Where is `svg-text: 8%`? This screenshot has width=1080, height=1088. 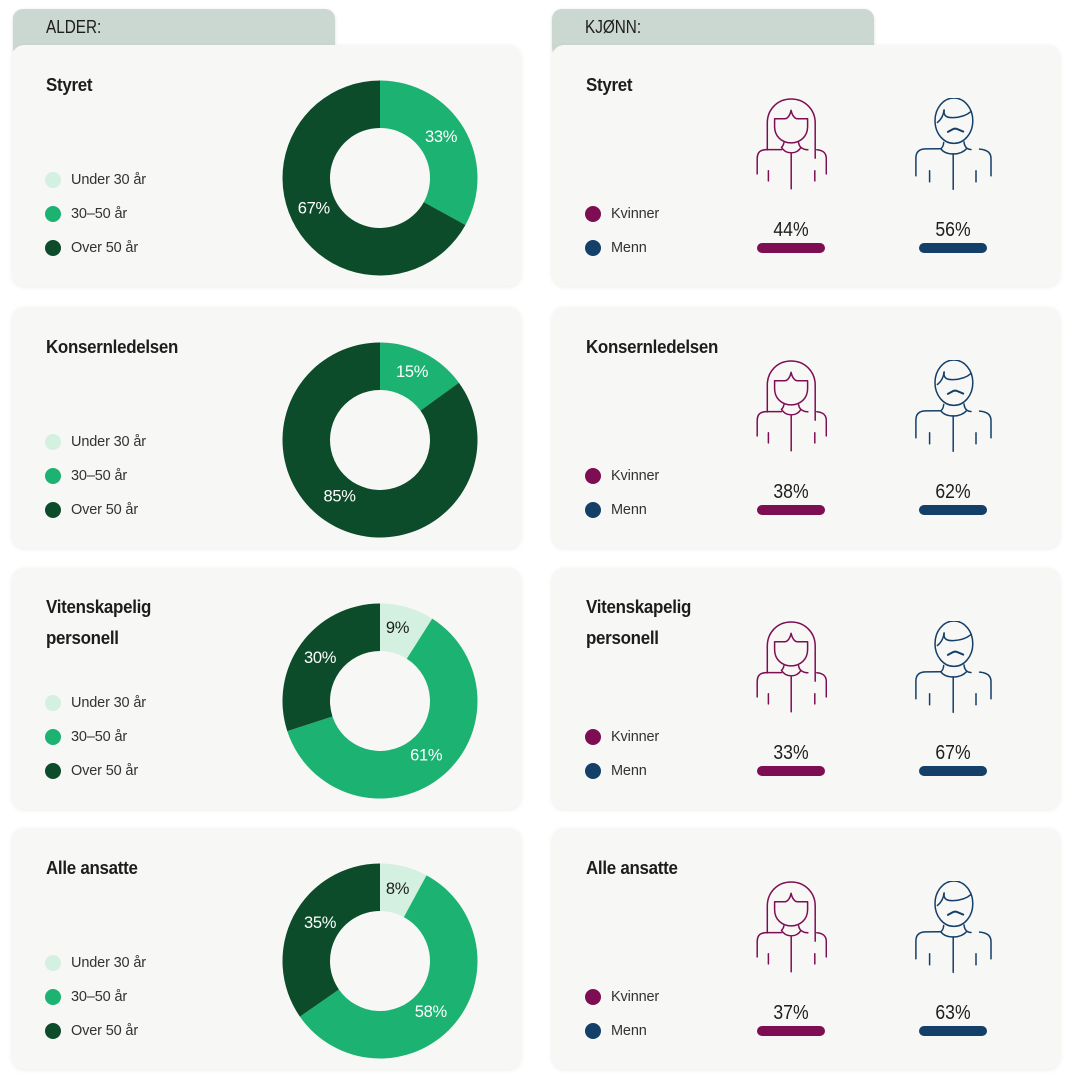
svg-text: 8% is located at coordinates (398, 889).